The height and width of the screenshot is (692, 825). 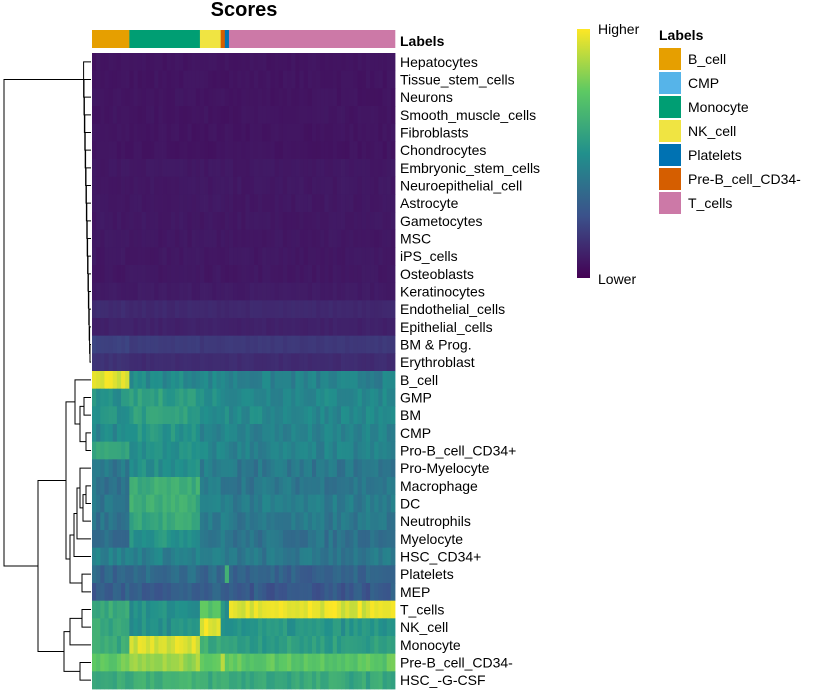 What do you see at coordinates (244, 397) in the screenshot?
I see `heatmap-row` at bounding box center [244, 397].